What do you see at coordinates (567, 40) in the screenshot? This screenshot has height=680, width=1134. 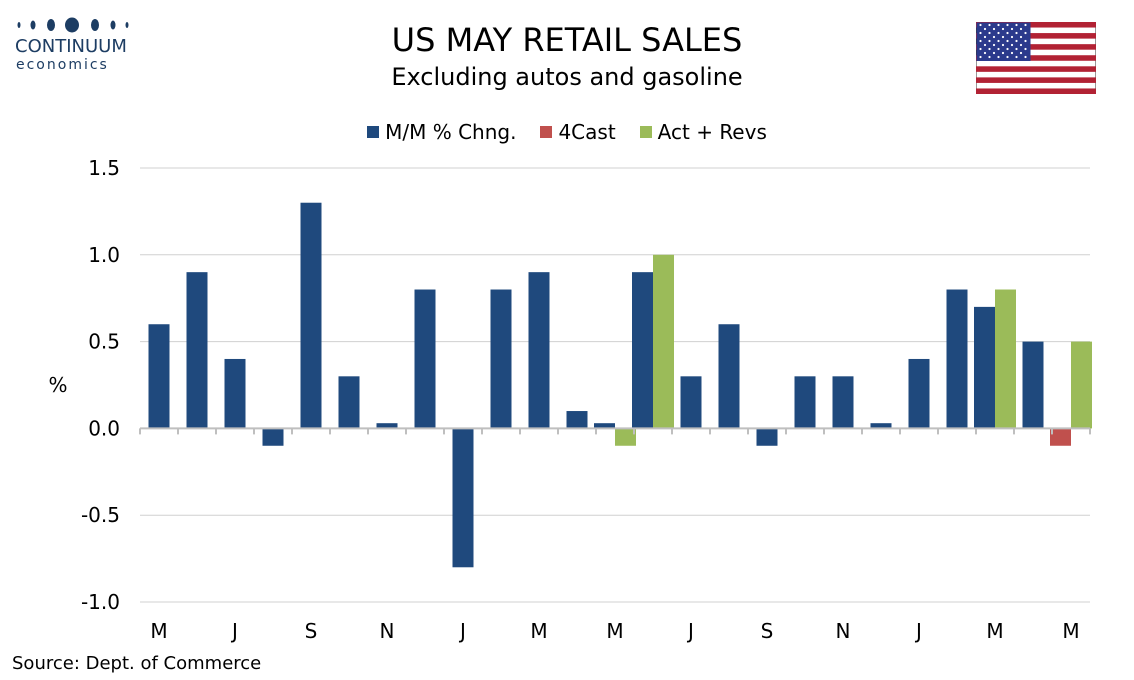 I see `chart-title: US MAY RETAIL SALES` at bounding box center [567, 40].